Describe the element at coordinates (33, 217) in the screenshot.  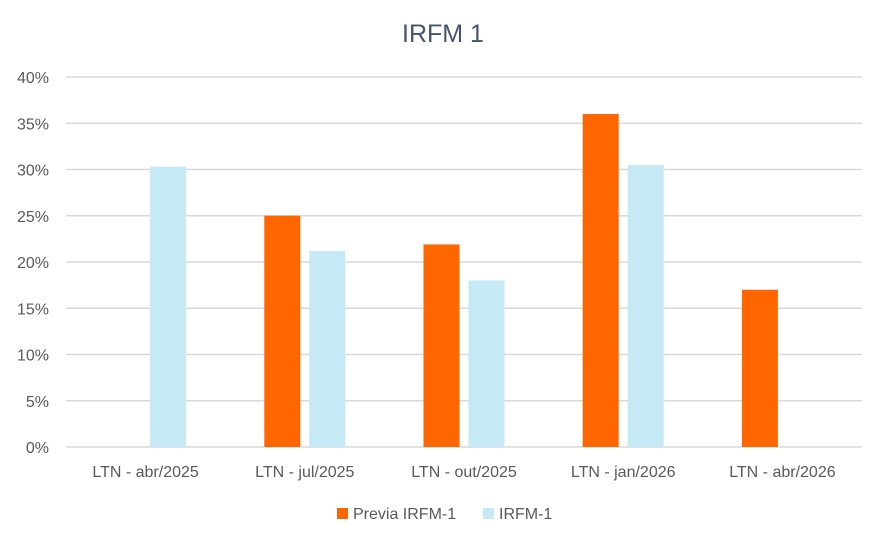
I see `y-tick-label: 25%` at that location.